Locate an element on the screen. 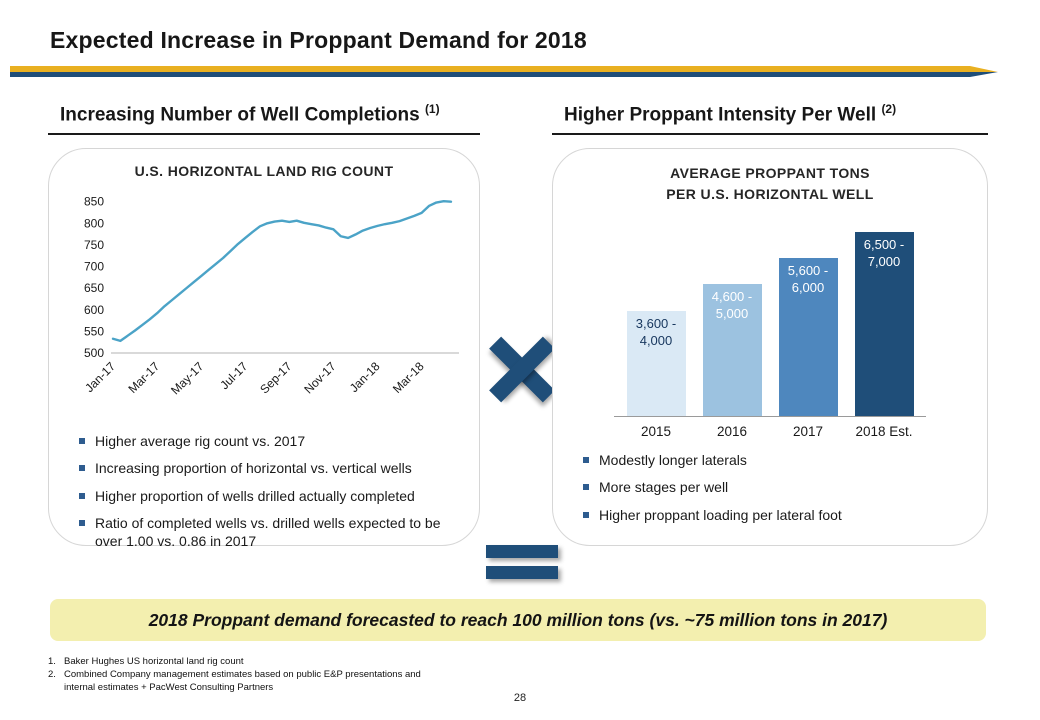 This screenshot has width=1040, height=720. y-axis-tick-label: 550 is located at coordinates (94, 332).